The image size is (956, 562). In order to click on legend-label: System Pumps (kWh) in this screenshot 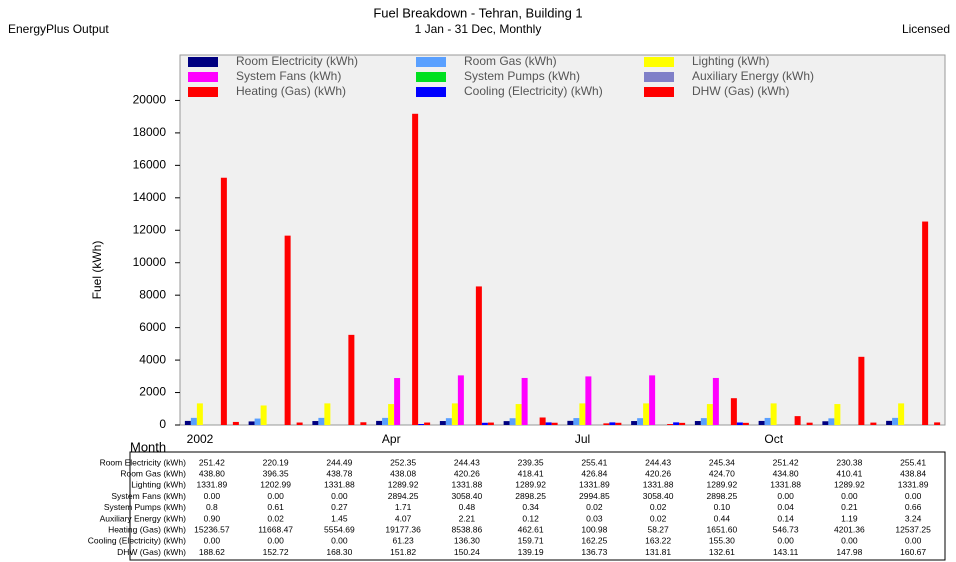, I will do `click(522, 76)`.